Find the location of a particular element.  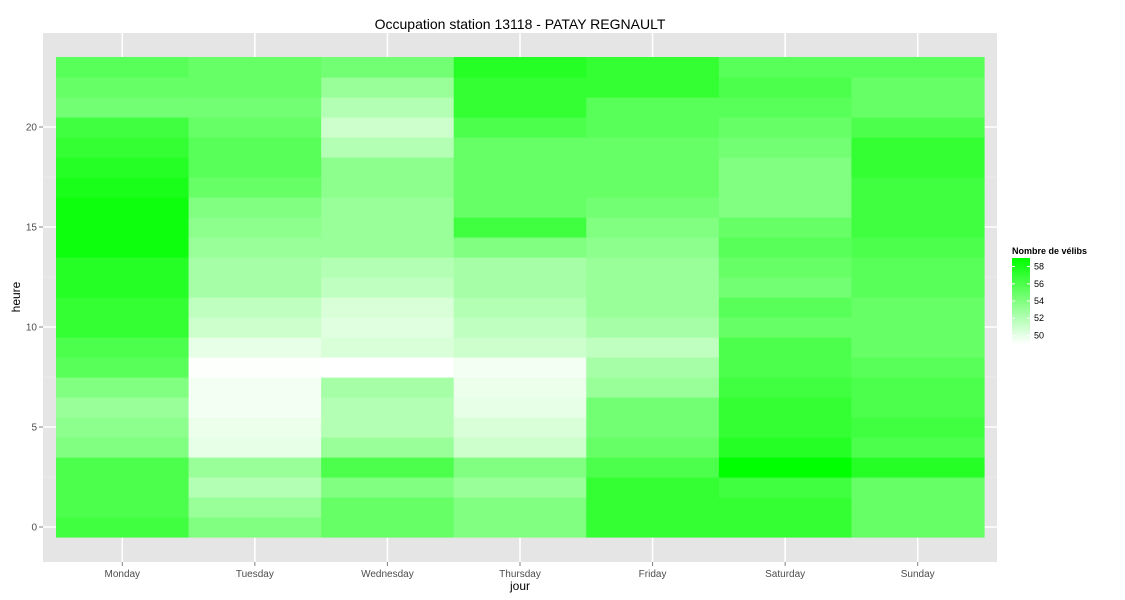

legend-label: 50 is located at coordinates (1039, 335).